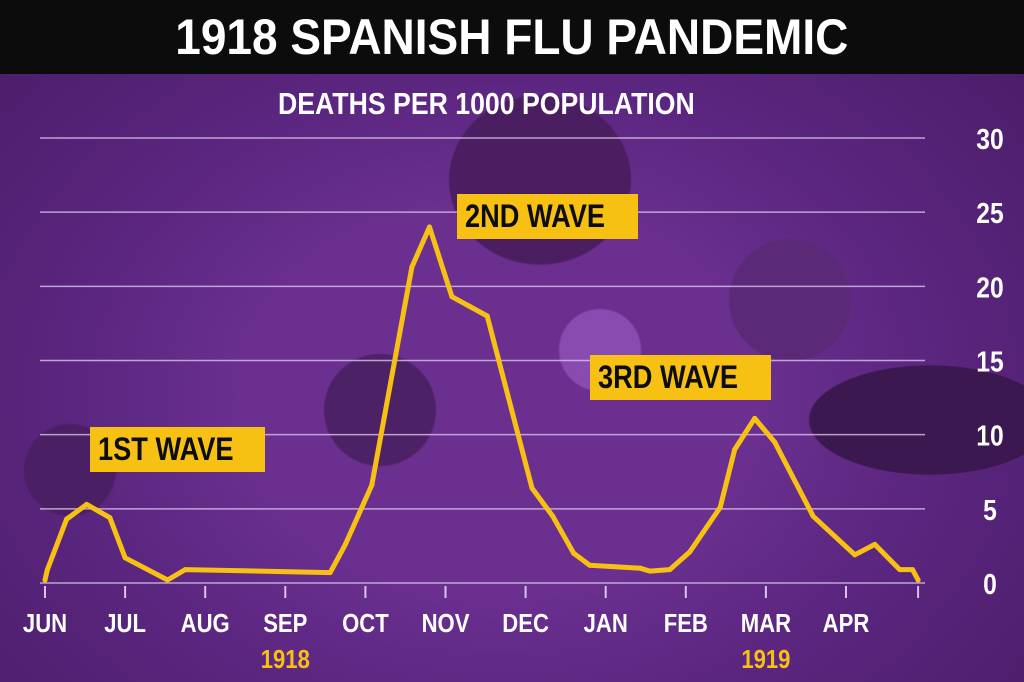  I want to click on y-tick-label: 20, so click(989, 287).